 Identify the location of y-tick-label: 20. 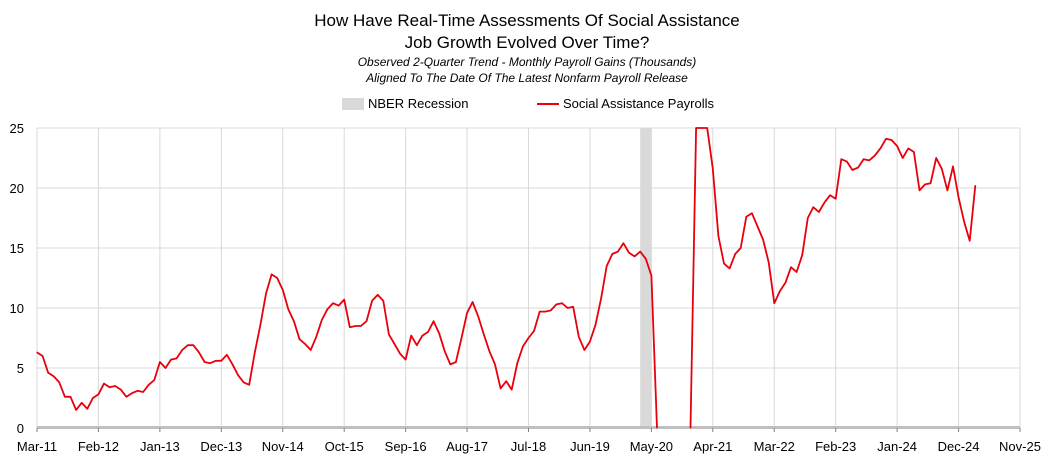
(17, 188).